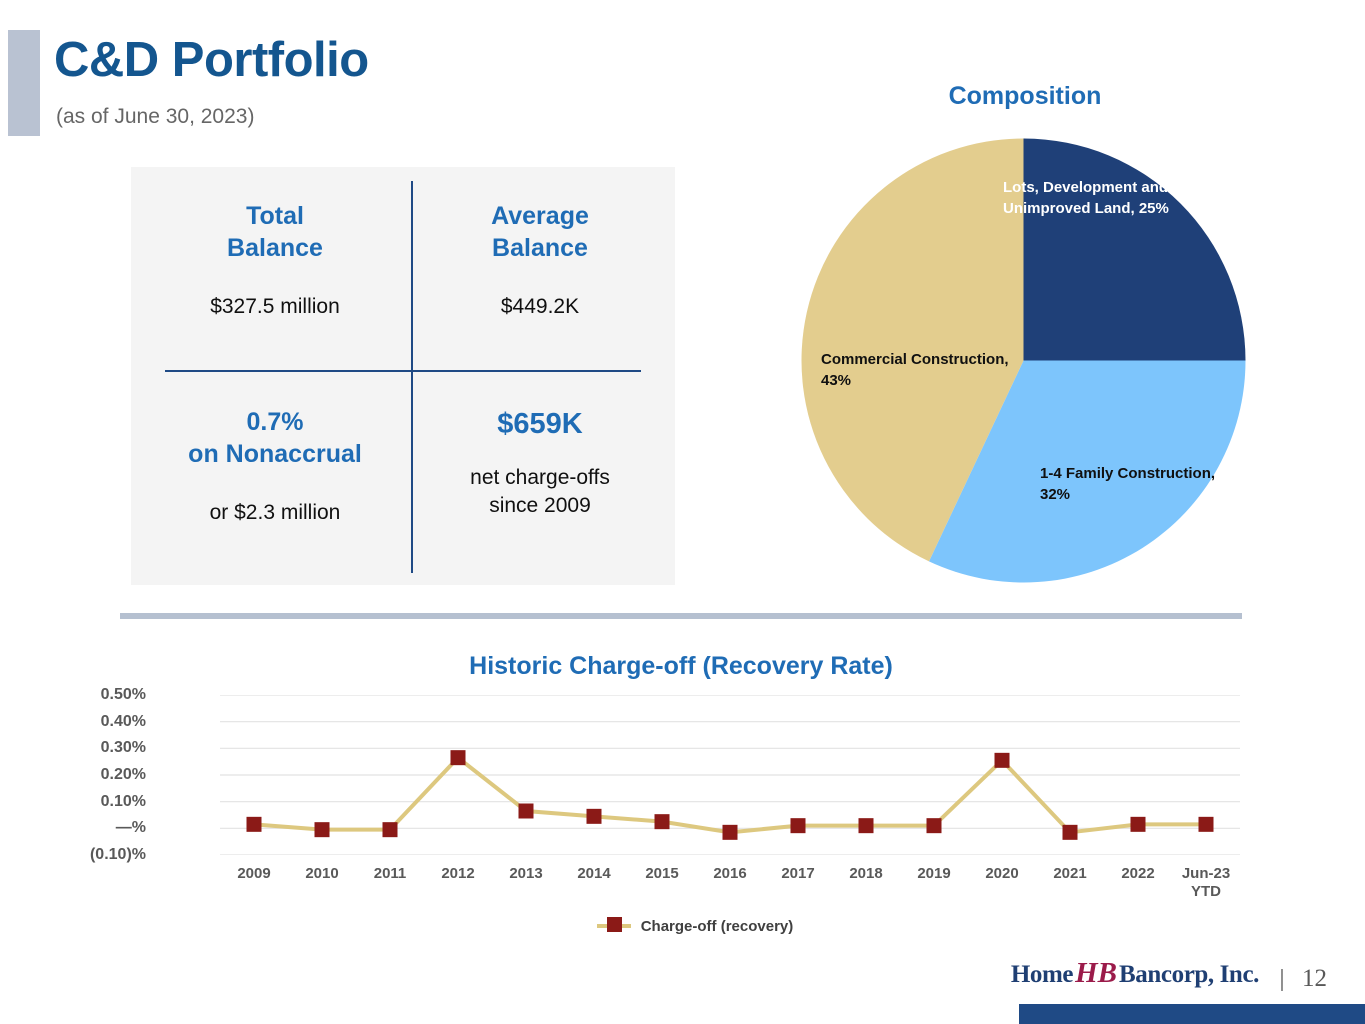 The image size is (1365, 1024). I want to click on y-tick-label: —%, so click(130, 828).